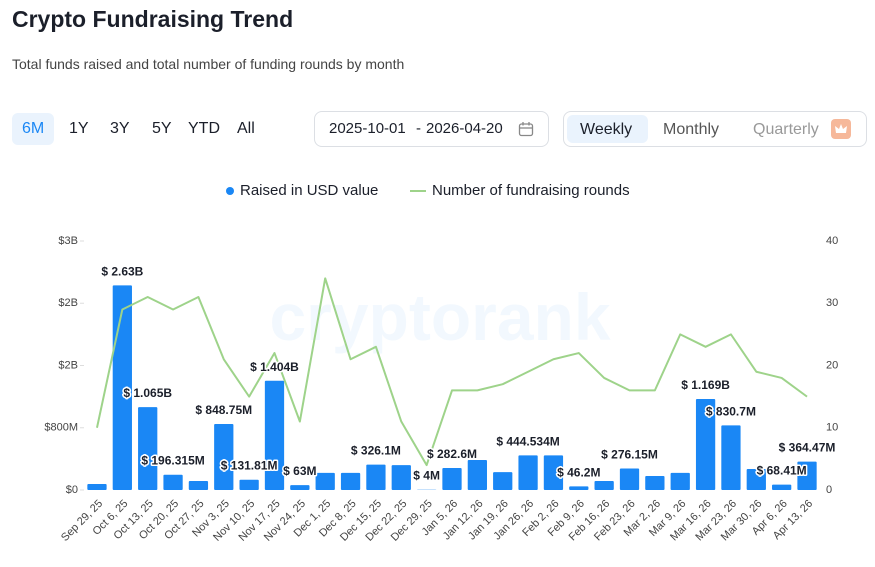 The image size is (875, 567). What do you see at coordinates (782, 471) in the screenshot?
I see `value-label: $ 68.41M` at bounding box center [782, 471].